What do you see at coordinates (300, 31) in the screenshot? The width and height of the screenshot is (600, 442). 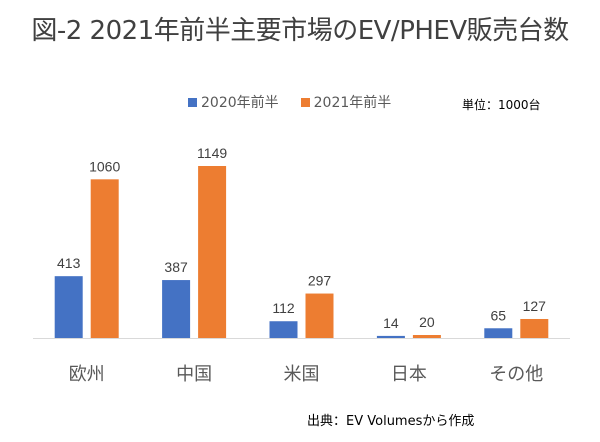 I see `chart-title: 図-2 2021年前半主要市場のEV/PHEV販売台数` at bounding box center [300, 31].